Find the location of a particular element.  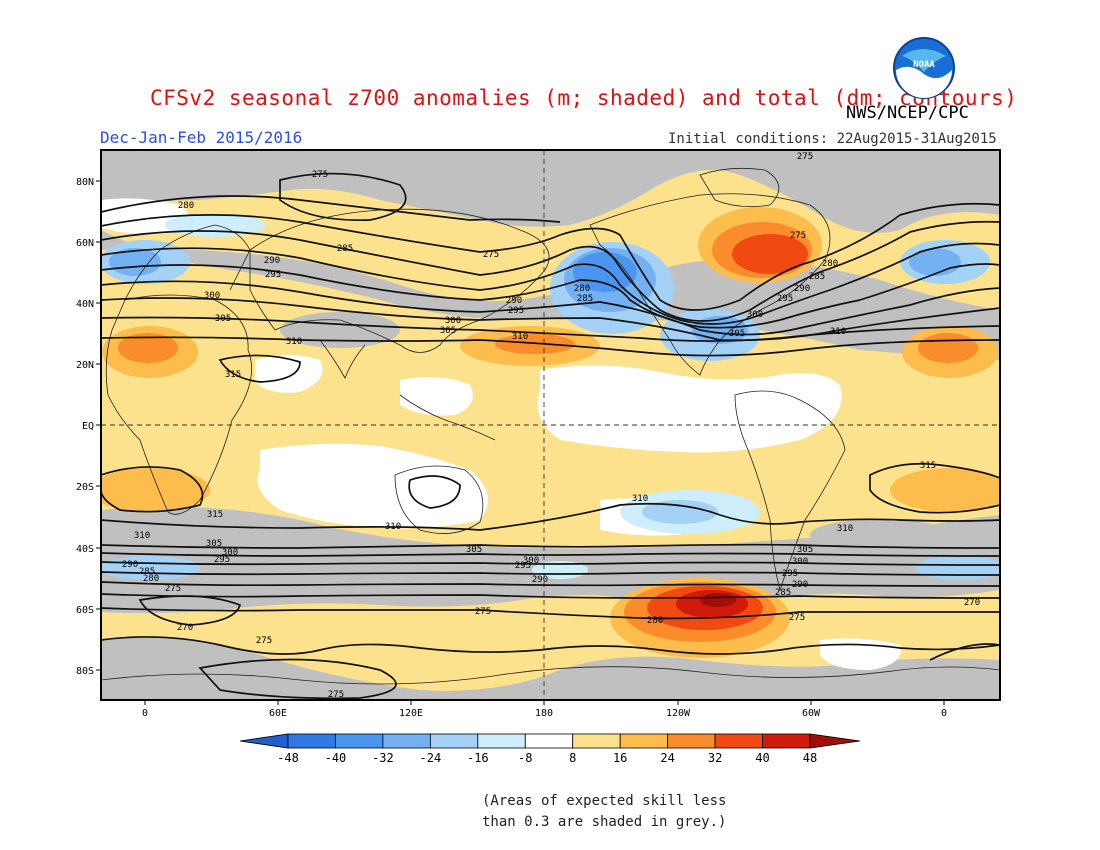

colorbar-tick-label: 40 is located at coordinates (762, 758).